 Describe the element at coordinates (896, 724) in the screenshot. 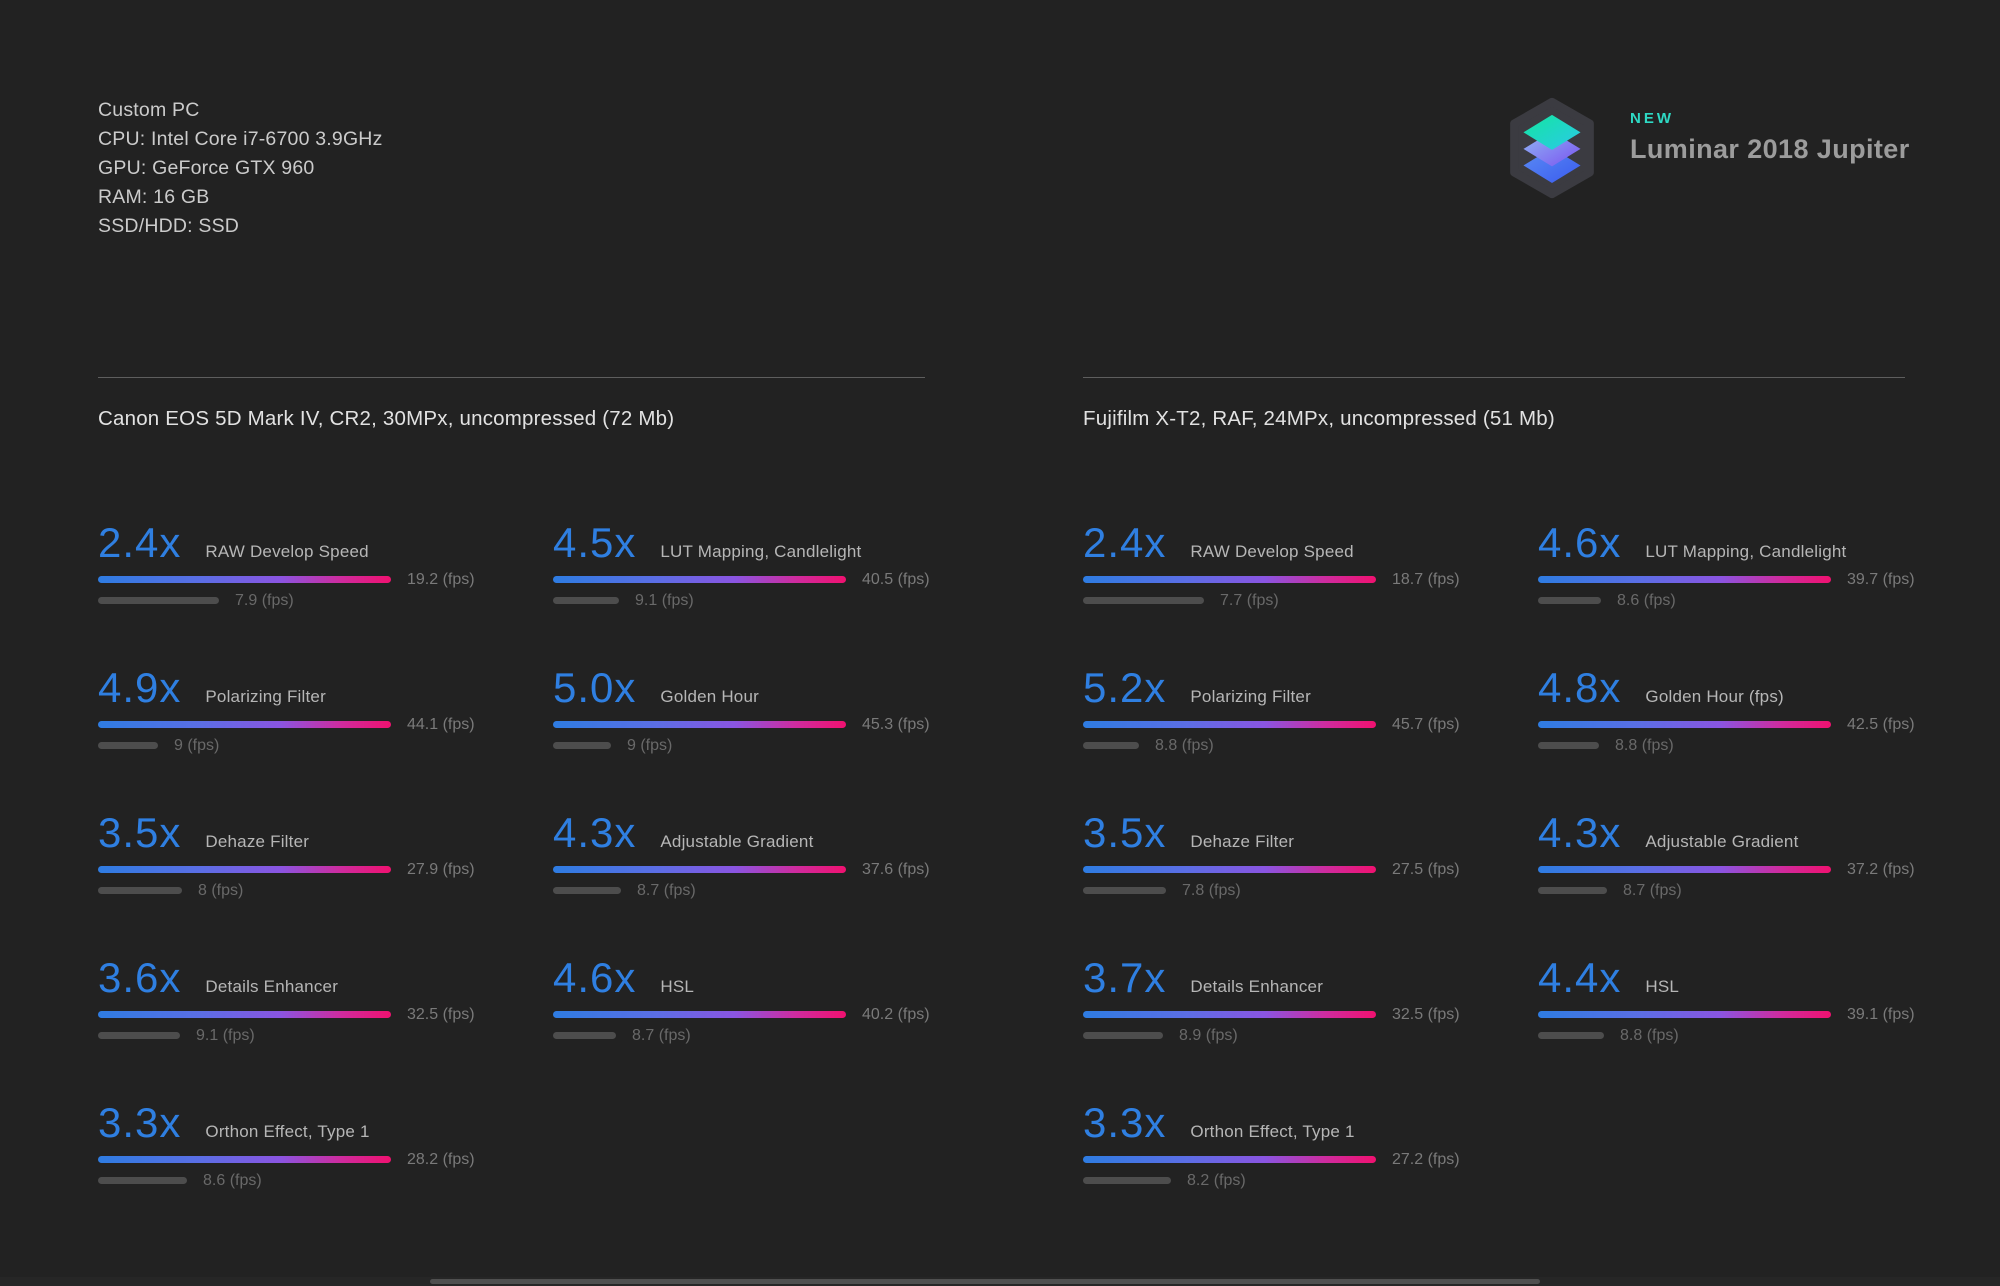

I see `result-fps: 45.3 (fps)` at that location.